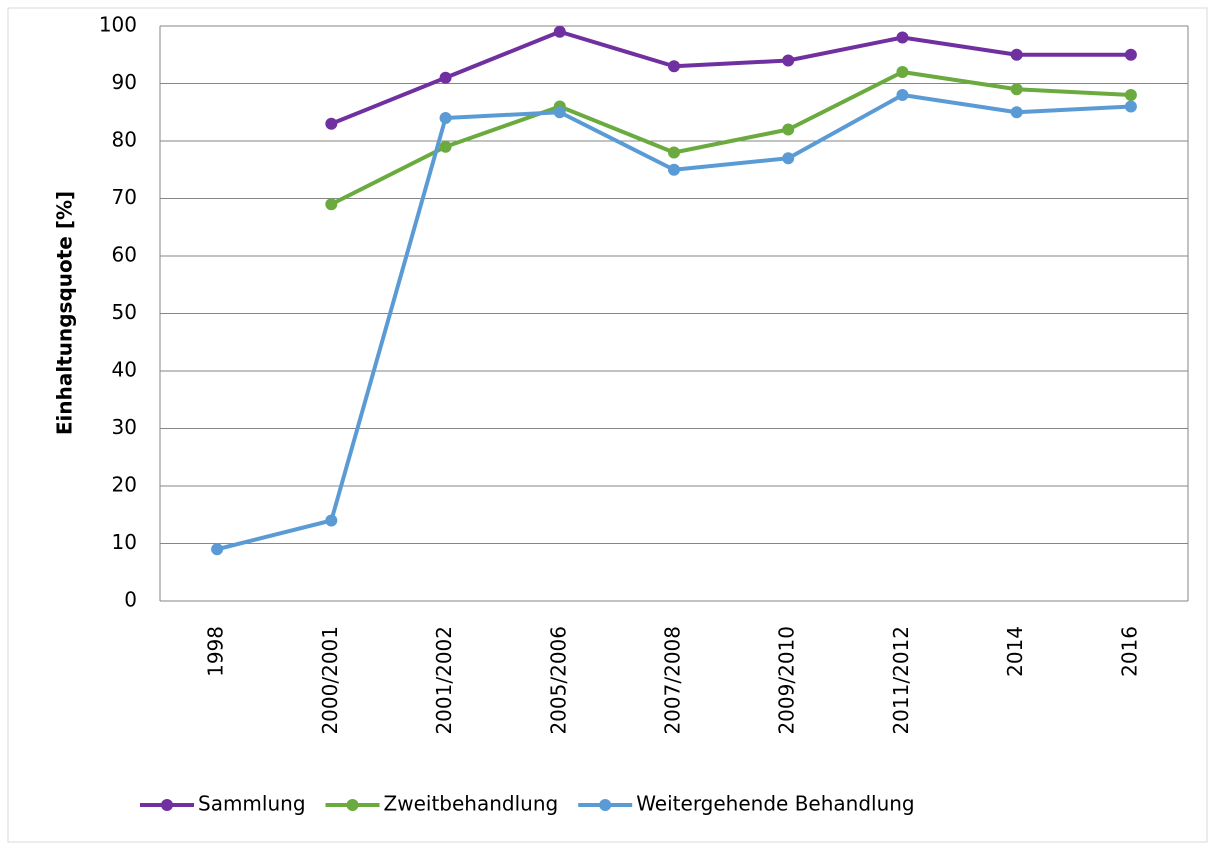  I want to click on x-tick-label: 2005/2006, so click(558, 680).